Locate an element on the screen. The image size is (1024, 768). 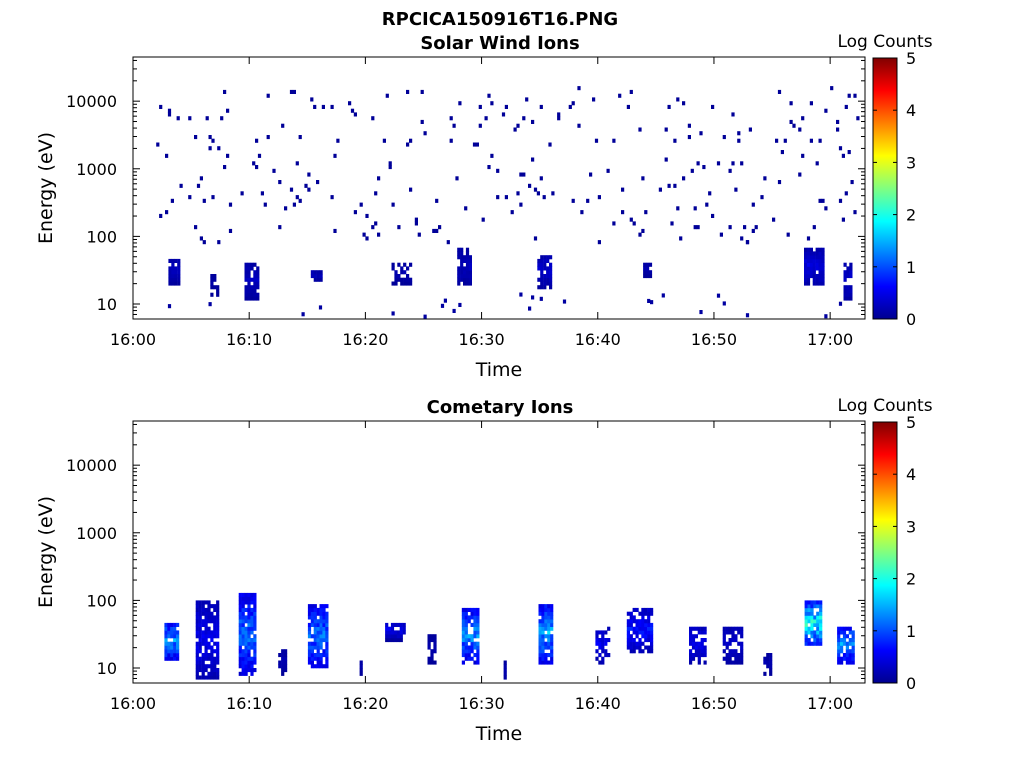
y-tick-label: 10 is located at coordinates (107, 304).